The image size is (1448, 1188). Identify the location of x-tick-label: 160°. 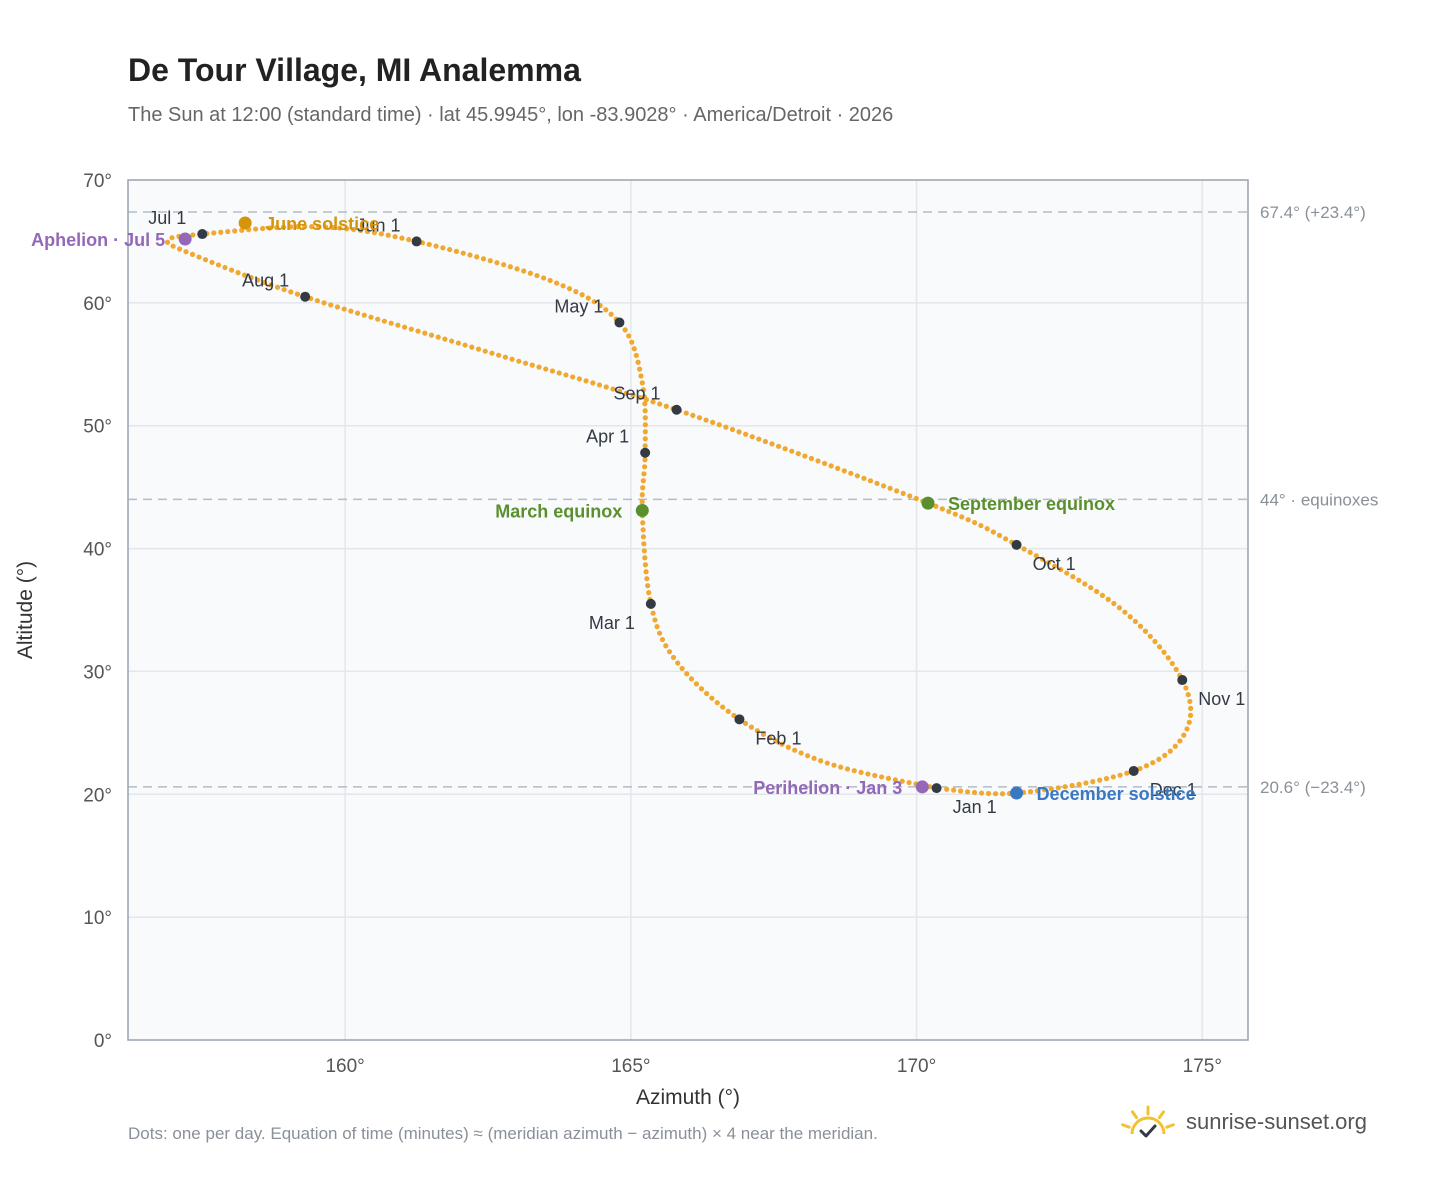
(344, 1066).